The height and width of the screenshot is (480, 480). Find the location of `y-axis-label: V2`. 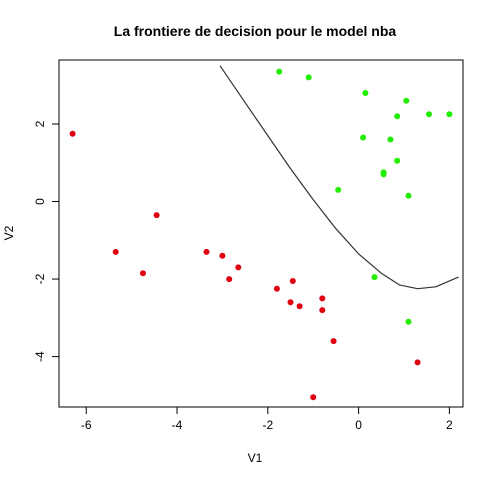

y-axis-label: V2 is located at coordinates (9, 232).